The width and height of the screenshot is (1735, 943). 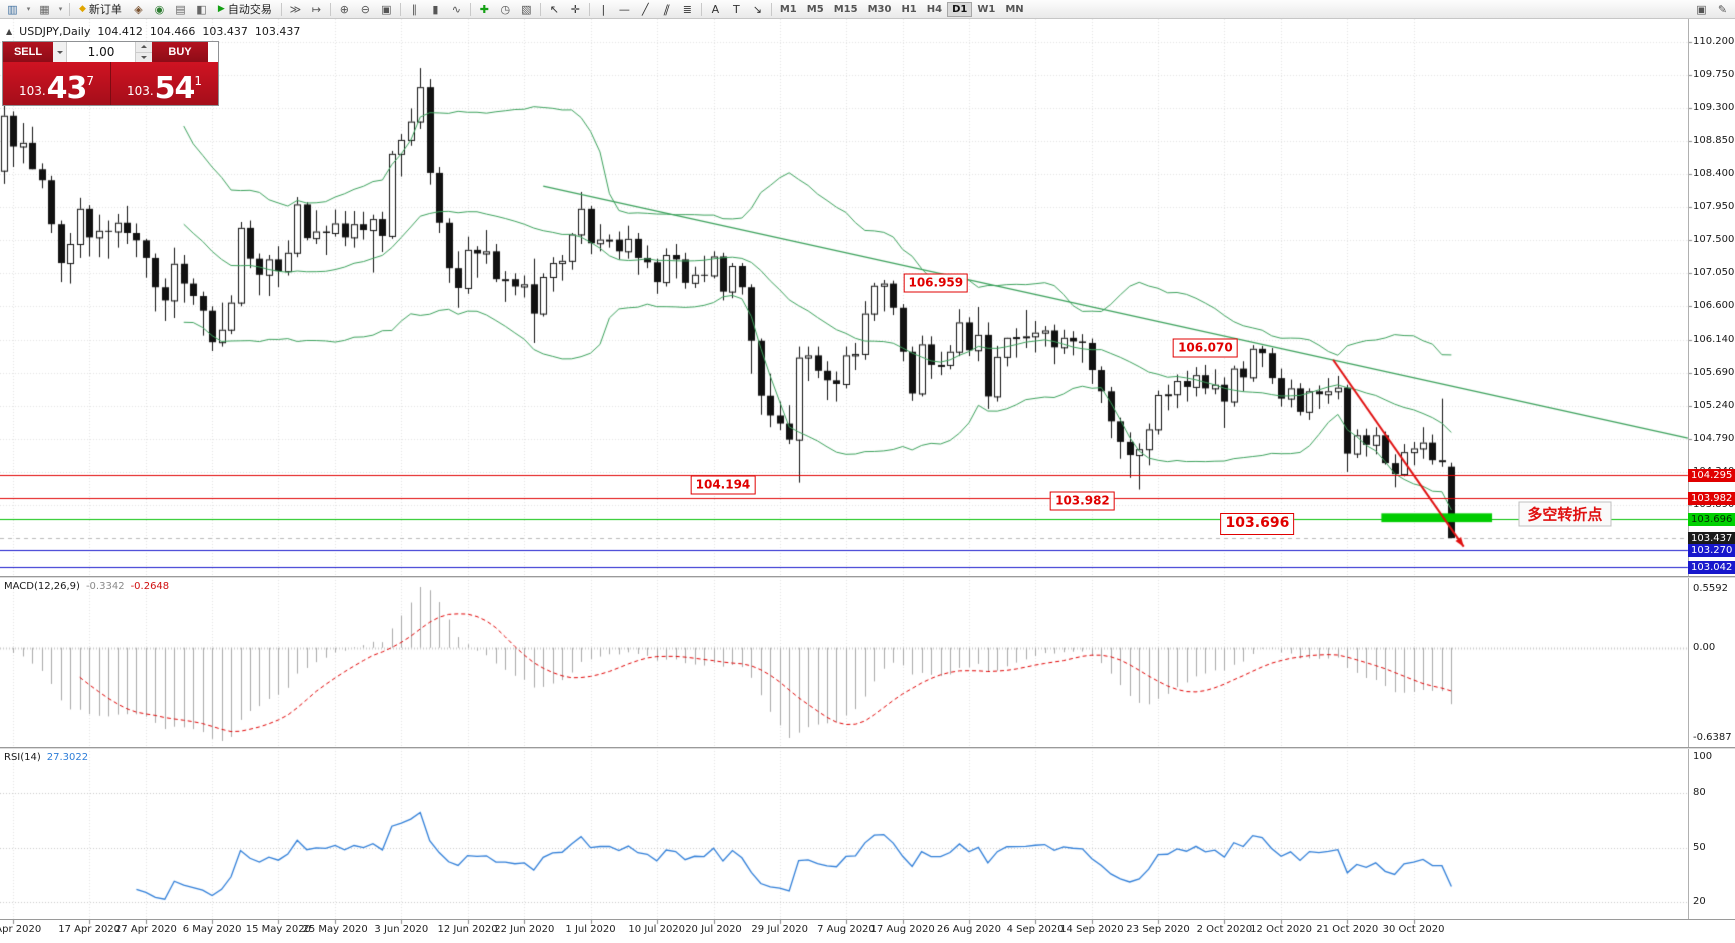 I want to click on line-chart-icon: ∿, so click(x=456, y=9).